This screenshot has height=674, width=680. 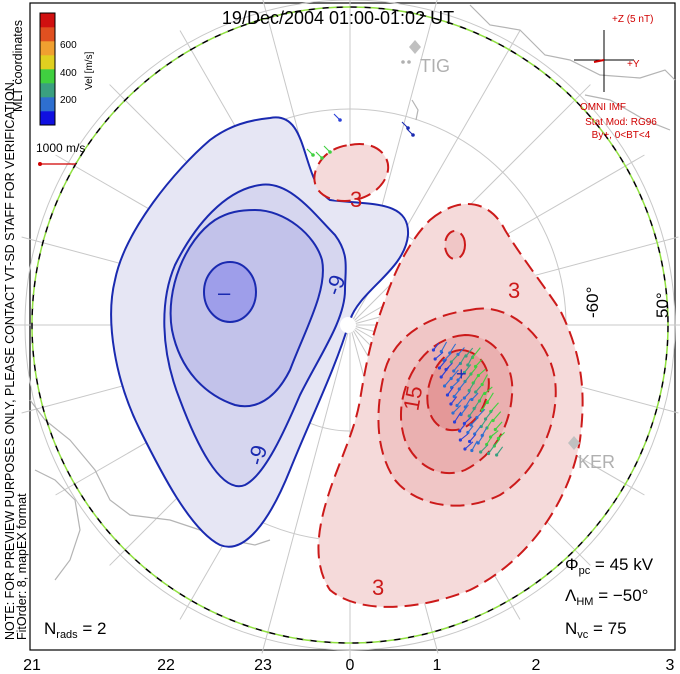 I want to click on colorbar-tick-400: 400, so click(x=68, y=73).